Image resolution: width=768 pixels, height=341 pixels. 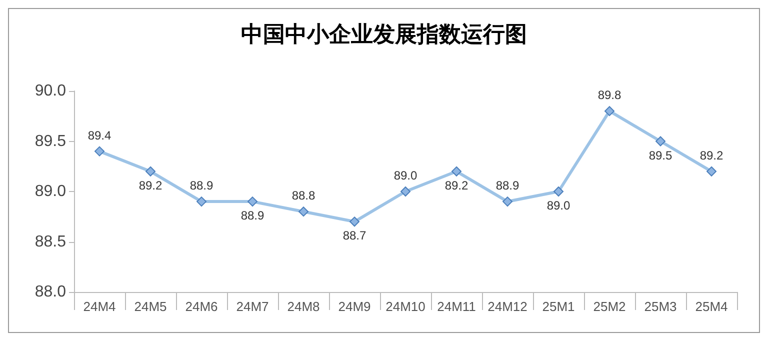 What do you see at coordinates (610, 95) in the screenshot?
I see `data-label: 89.8` at bounding box center [610, 95].